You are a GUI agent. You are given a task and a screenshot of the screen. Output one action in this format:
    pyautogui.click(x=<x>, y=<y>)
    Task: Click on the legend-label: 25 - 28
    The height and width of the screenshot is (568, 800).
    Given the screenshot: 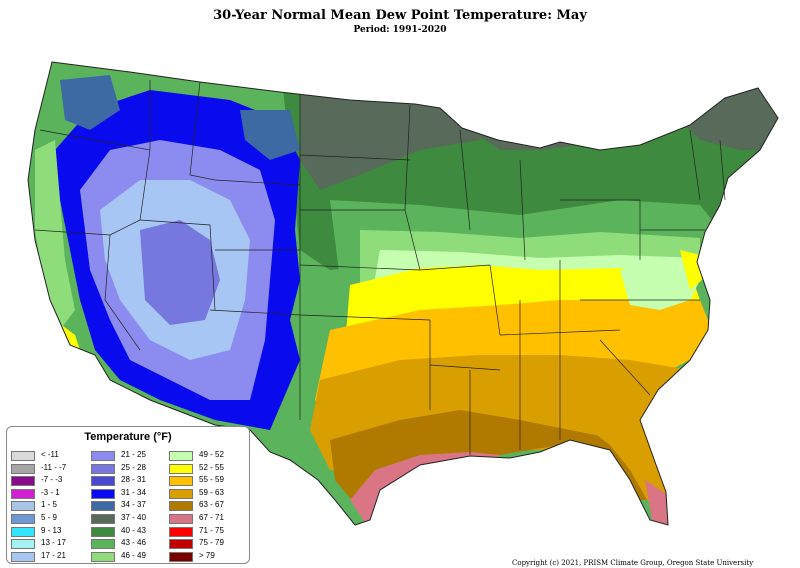 What is the action you would take?
    pyautogui.click(x=133, y=467)
    